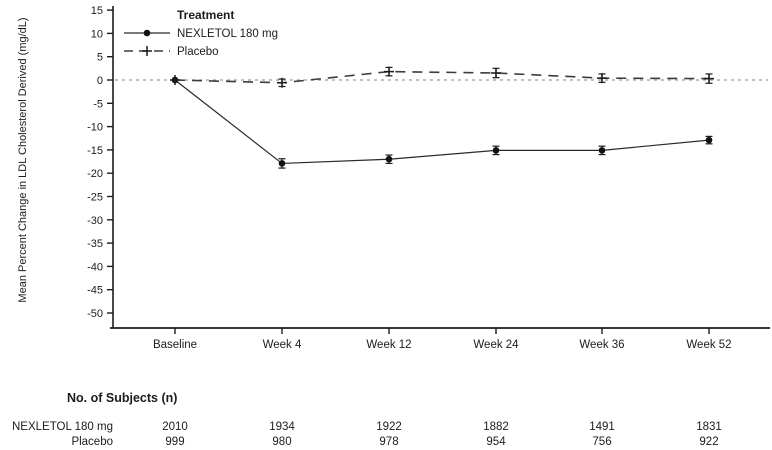 This screenshot has width=772, height=450. I want to click on y-tick-label: -40, so click(95, 267).